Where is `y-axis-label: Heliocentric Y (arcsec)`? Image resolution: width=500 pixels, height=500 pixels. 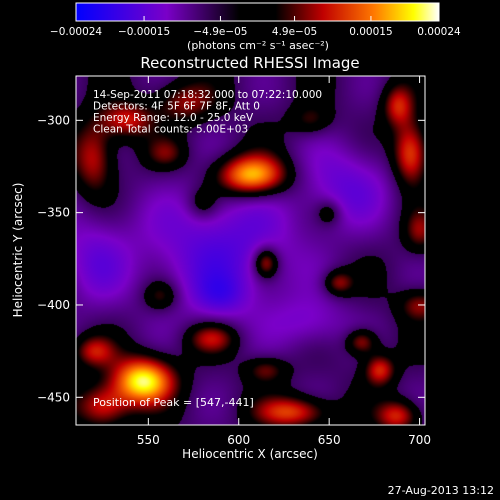
y-axis-label: Heliocentric Y (arcsec) is located at coordinates (18, 250).